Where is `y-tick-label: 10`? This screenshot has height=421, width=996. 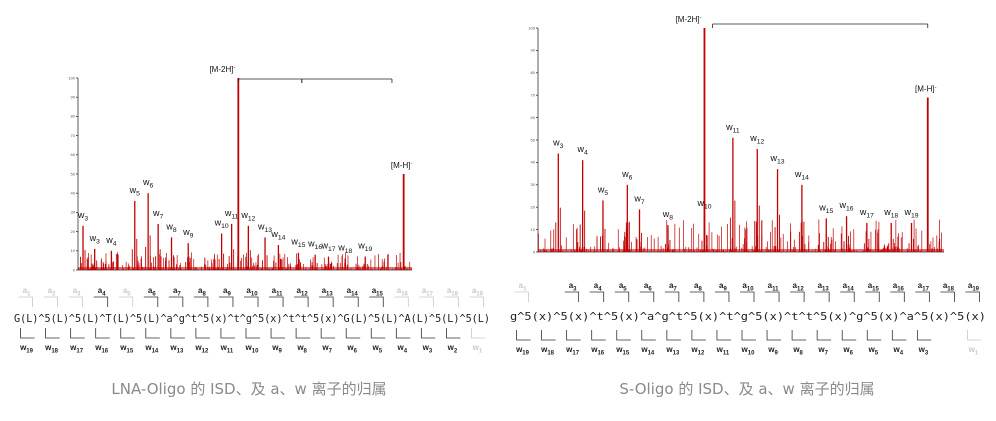 y-tick-label: 10 is located at coordinates (533, 229).